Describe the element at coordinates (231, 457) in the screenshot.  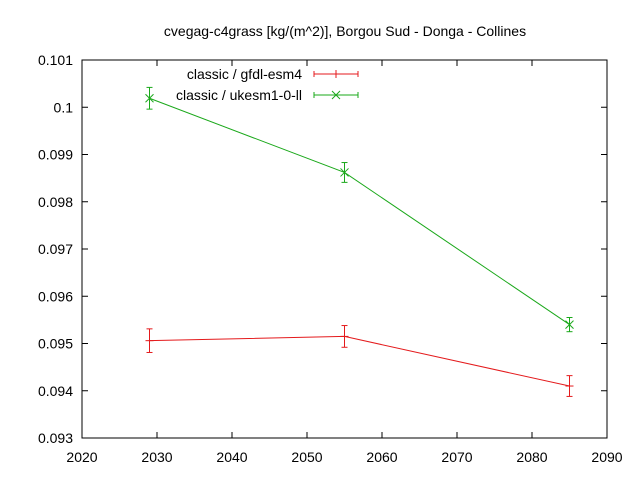
I see `x-tick-label: 2040` at that location.